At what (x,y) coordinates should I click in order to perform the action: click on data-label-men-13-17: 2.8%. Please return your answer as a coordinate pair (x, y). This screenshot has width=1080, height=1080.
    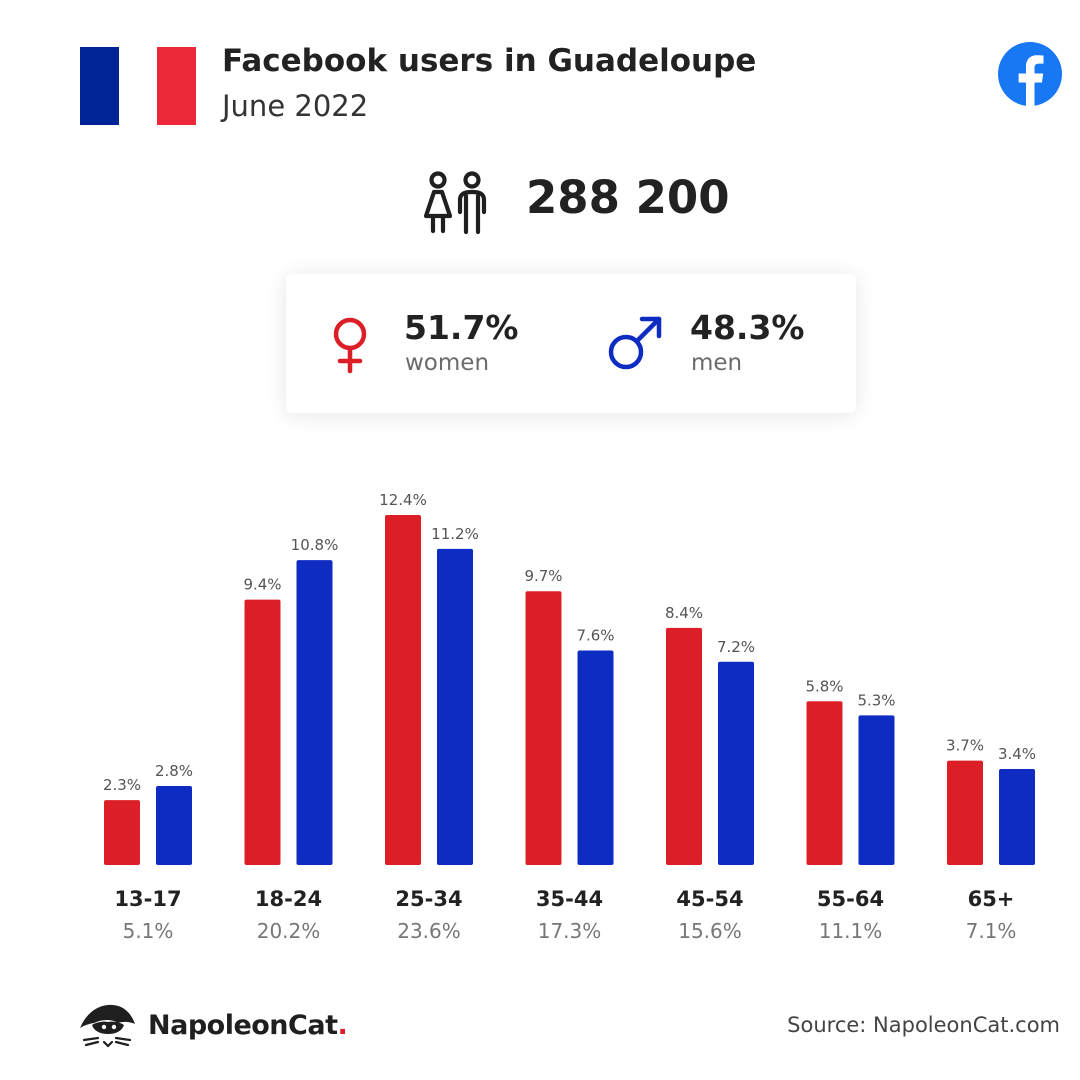
    Looking at the image, I should click on (174, 771).